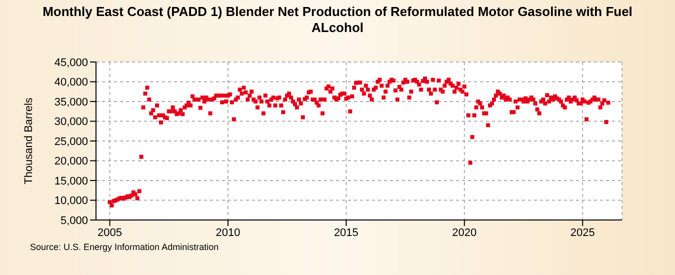 This screenshot has width=675, height=275. What do you see at coordinates (71, 181) in the screenshot?
I see `y-tick-label: 15,000` at bounding box center [71, 181].